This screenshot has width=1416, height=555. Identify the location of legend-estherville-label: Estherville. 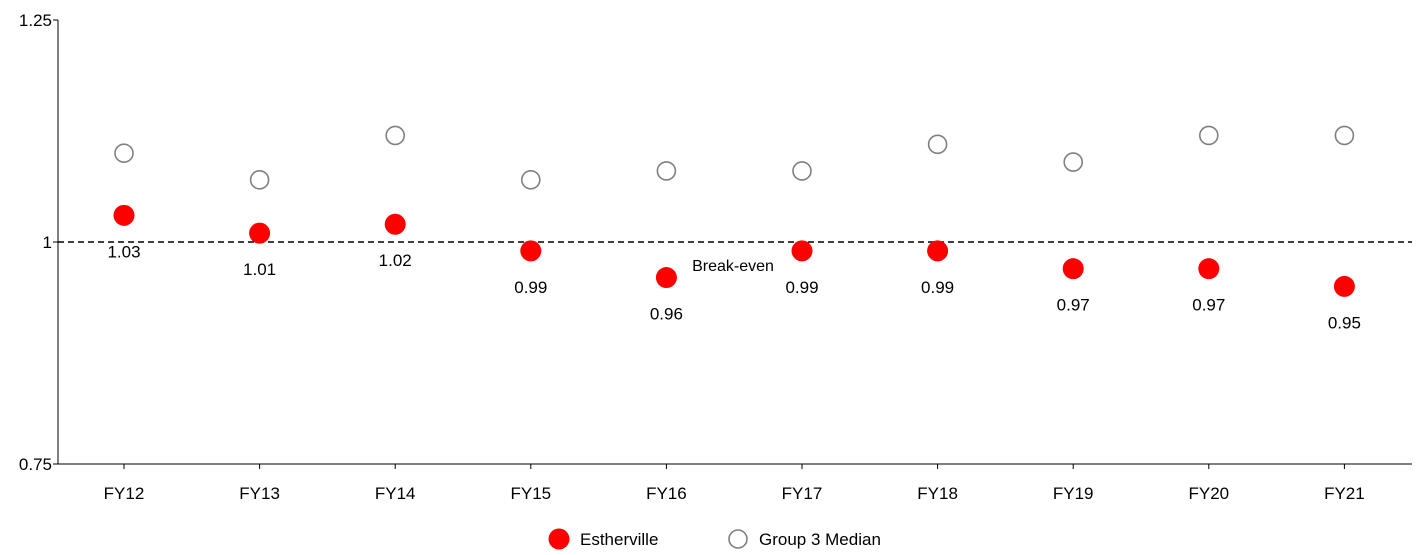
(619, 539).